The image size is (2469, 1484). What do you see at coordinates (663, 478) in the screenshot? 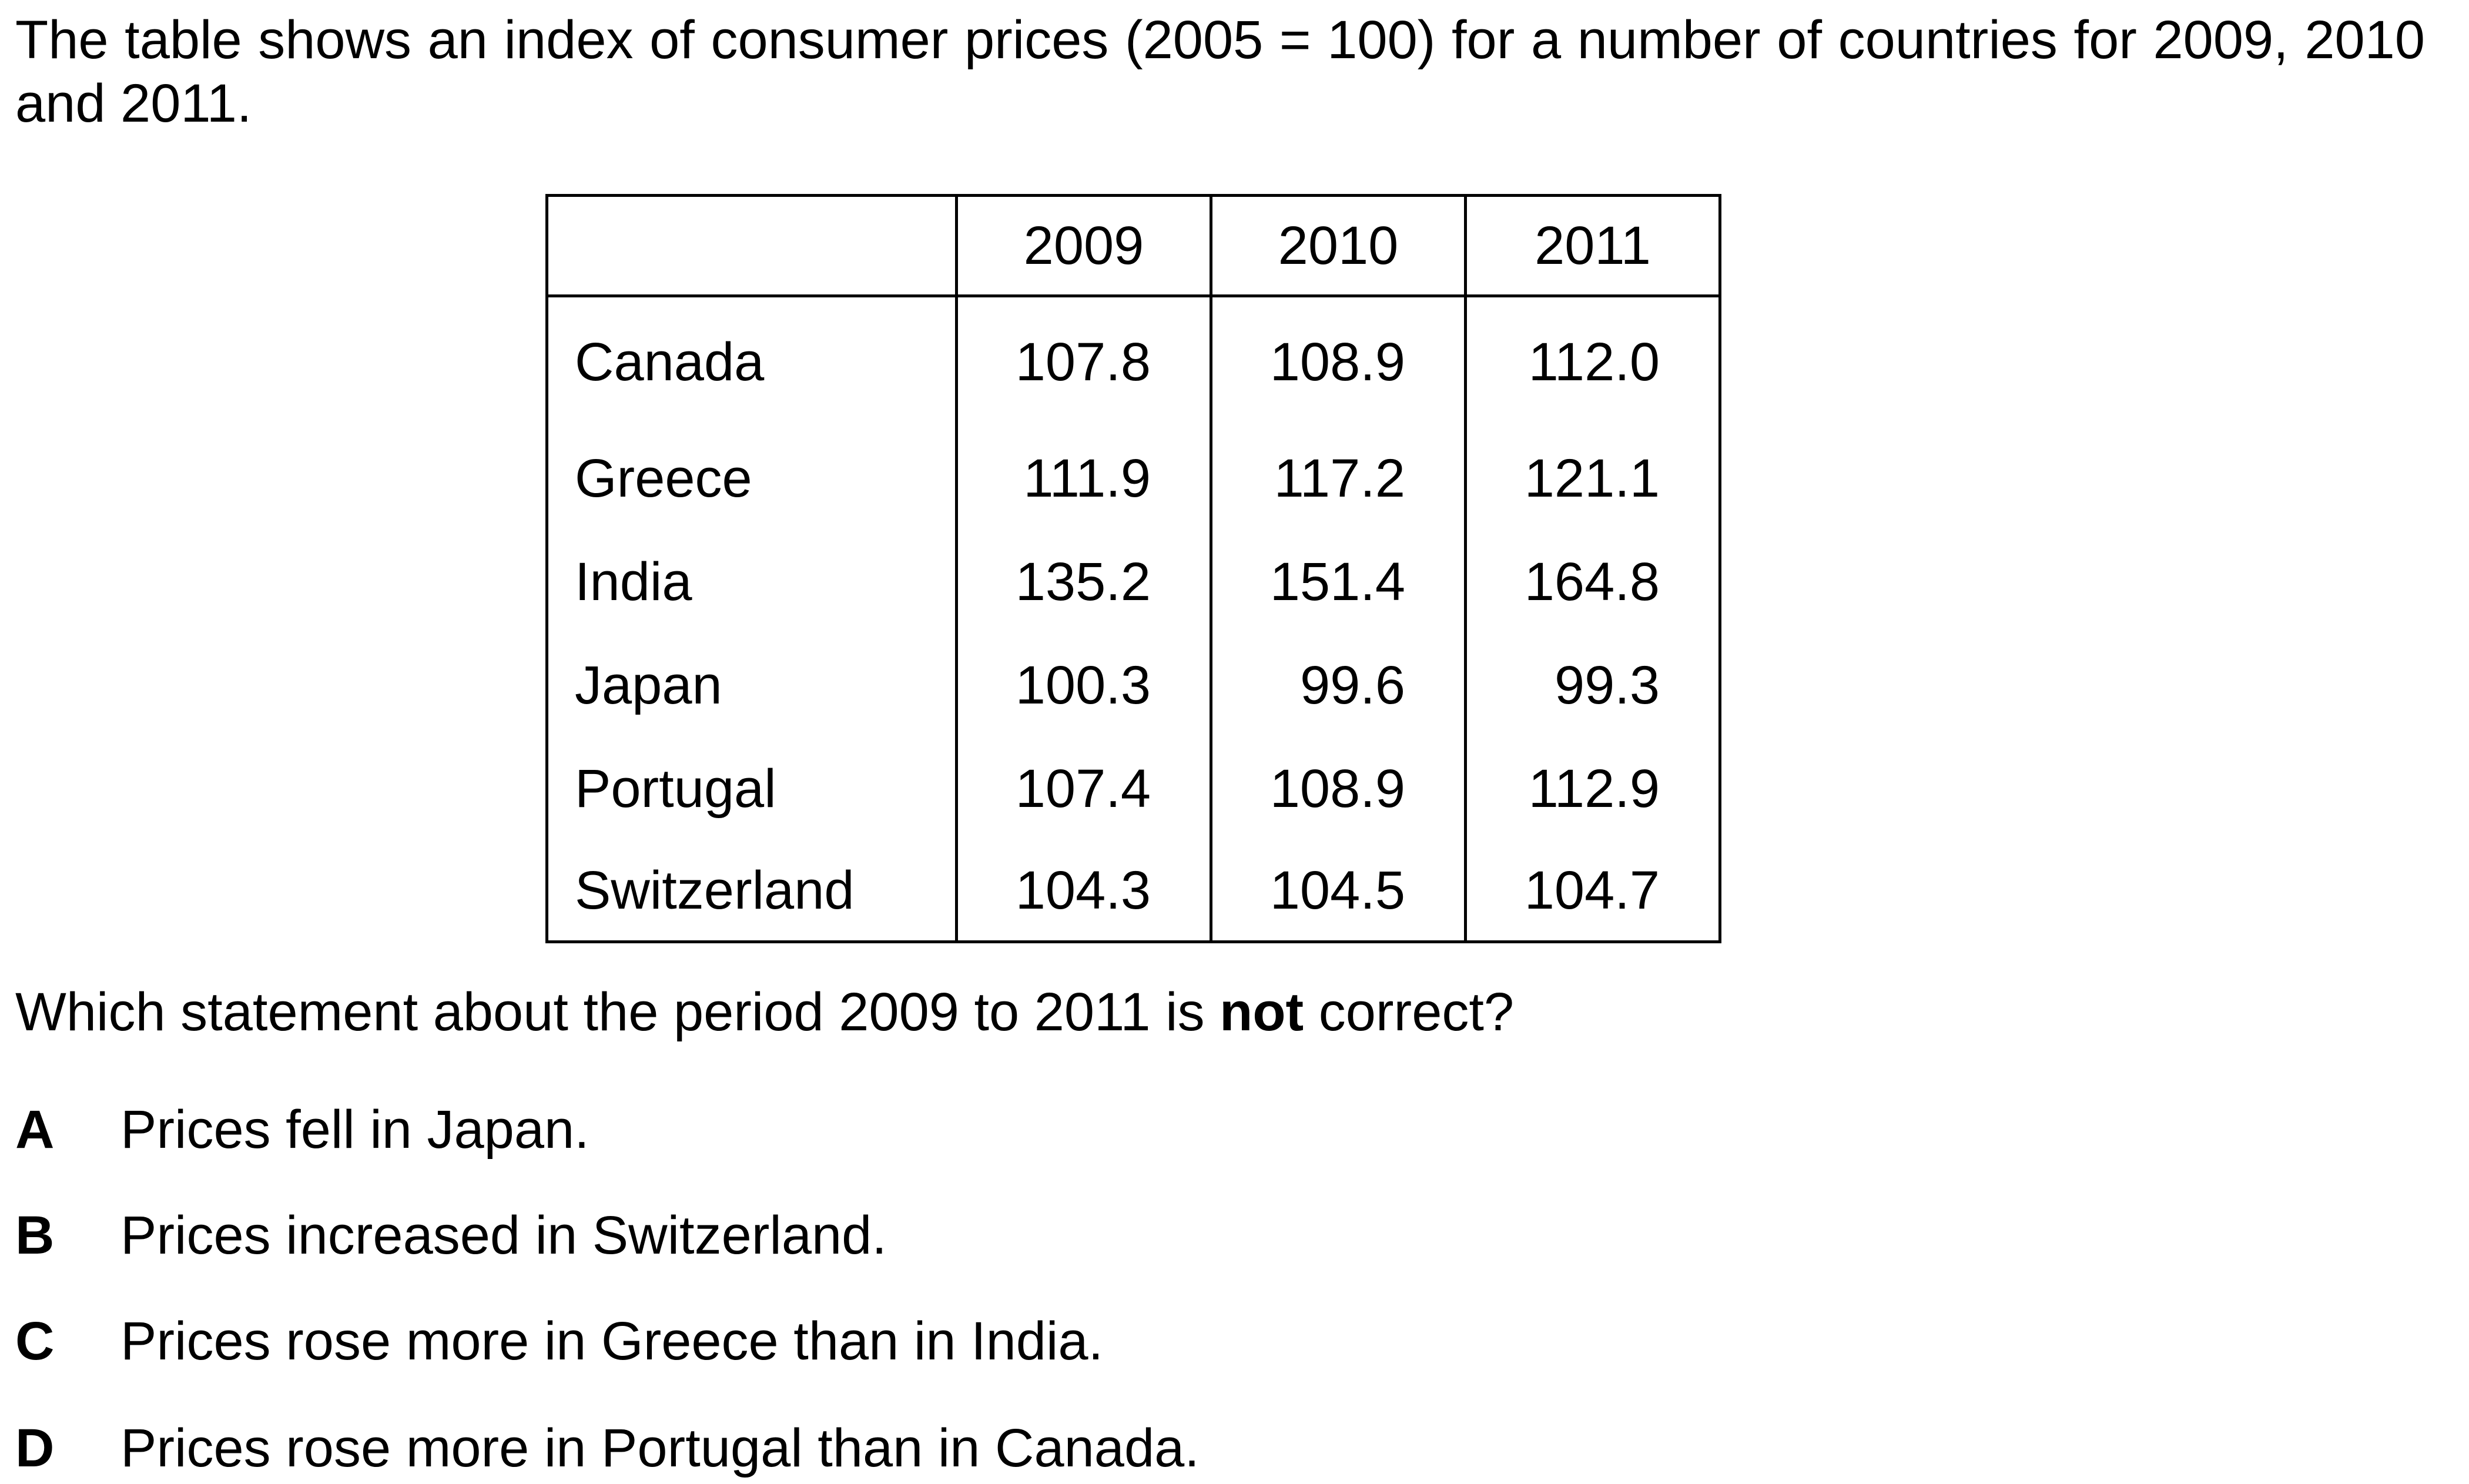
I see `country-name: Greece` at bounding box center [663, 478].